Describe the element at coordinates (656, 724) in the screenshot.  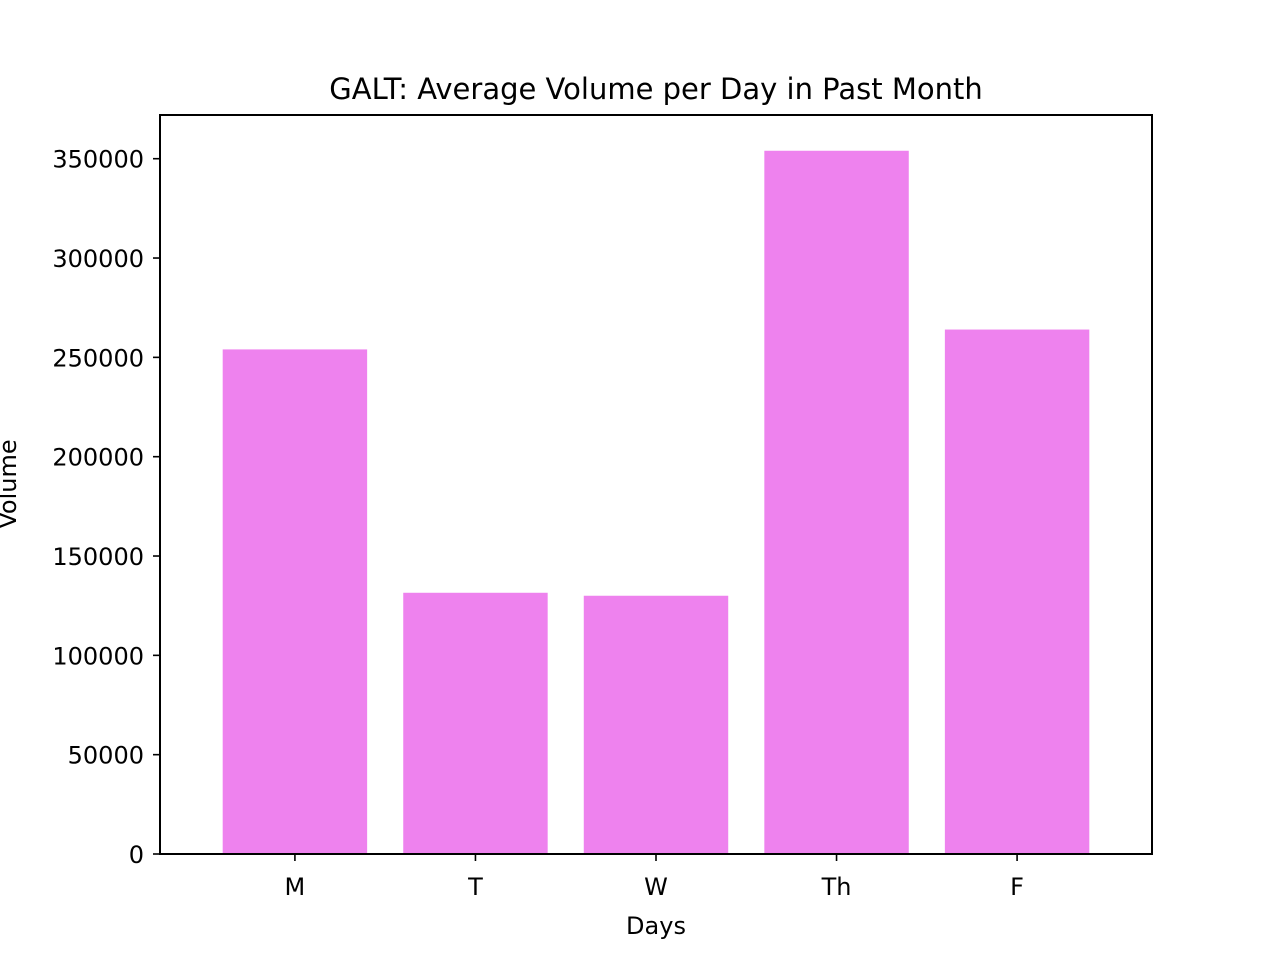
I see `bar-w` at that location.